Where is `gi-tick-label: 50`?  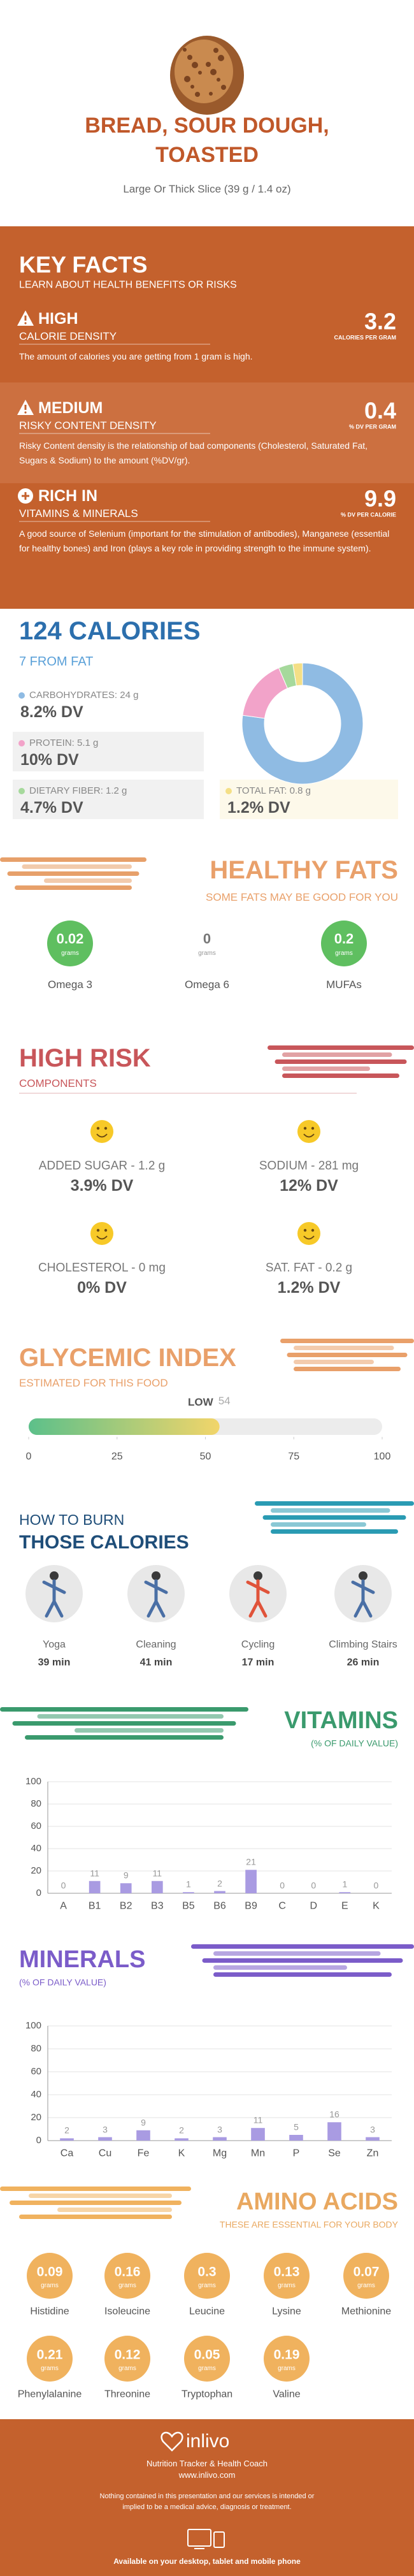
gi-tick-label: 50 is located at coordinates (205, 1456).